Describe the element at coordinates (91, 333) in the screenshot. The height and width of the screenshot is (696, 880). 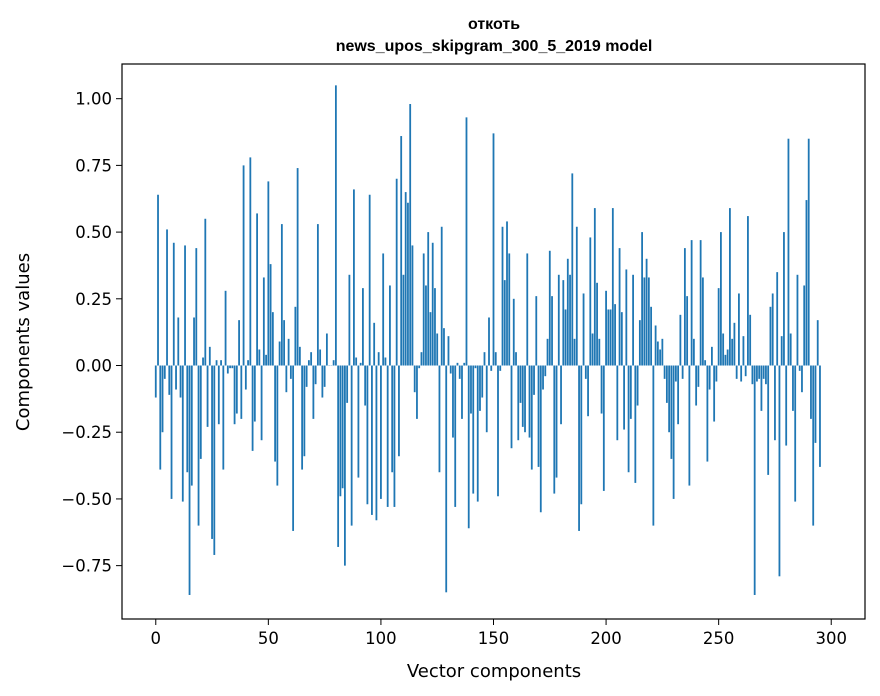
I see `y-axis-ticks: −0.75 −0.50 −0.25 0.00 0.25 0.50 0.75 1.00` at that location.